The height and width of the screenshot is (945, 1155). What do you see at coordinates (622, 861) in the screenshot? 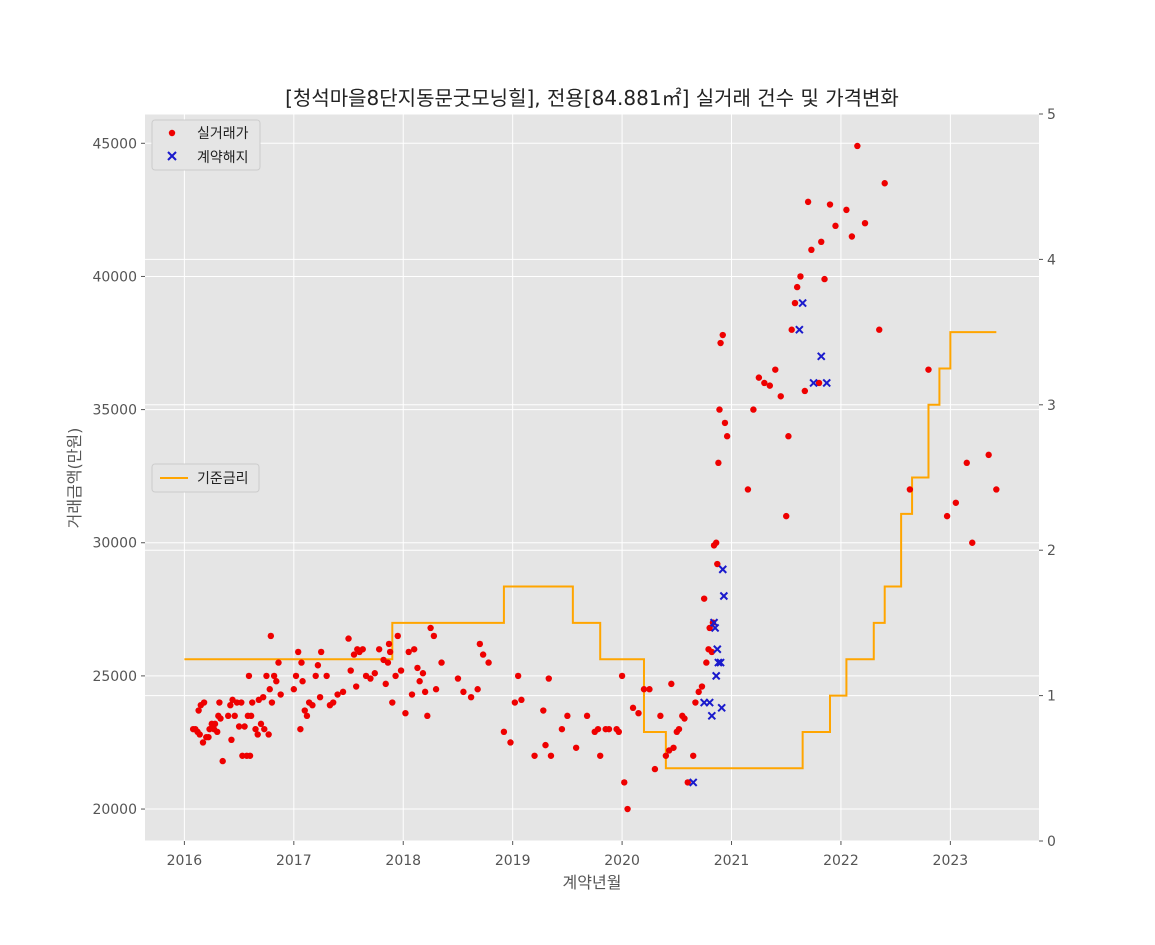
I see `x-tick-label: 2020` at bounding box center [622, 861].